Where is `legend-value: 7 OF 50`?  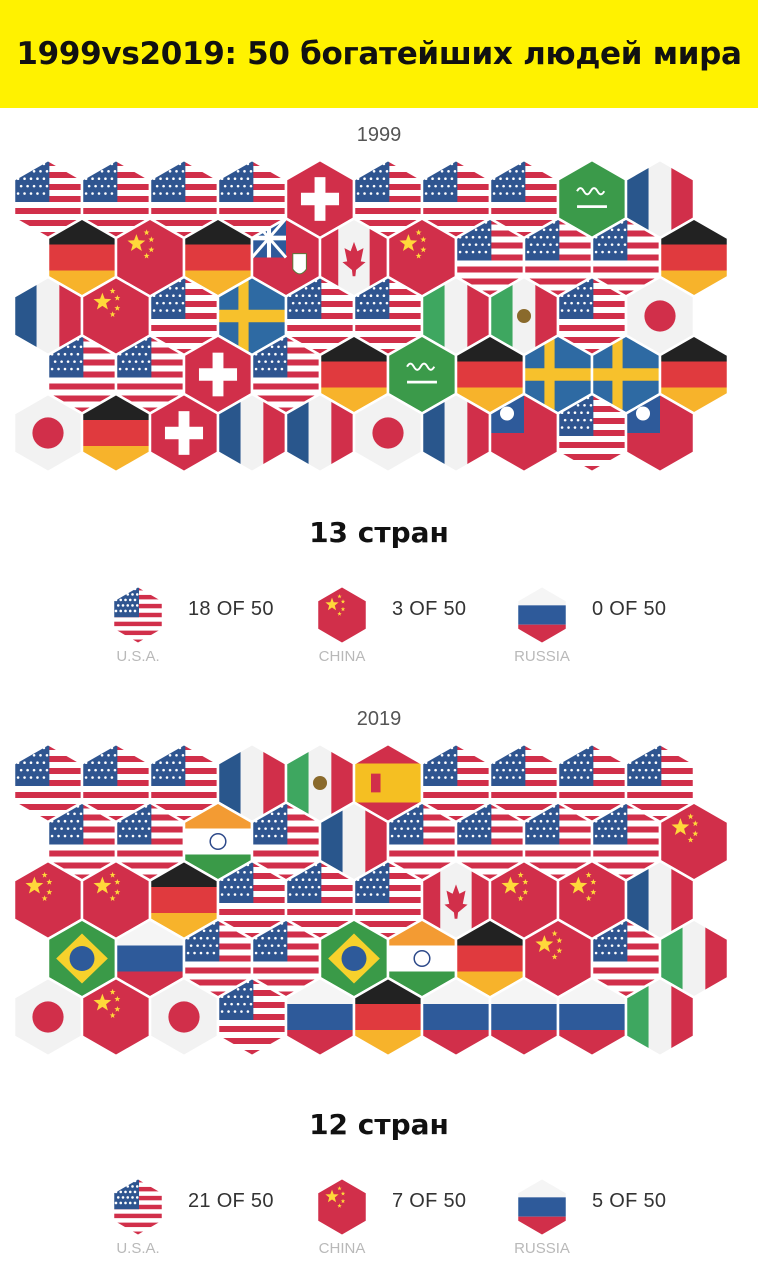
legend-value: 7 OF 50 is located at coordinates (429, 1201).